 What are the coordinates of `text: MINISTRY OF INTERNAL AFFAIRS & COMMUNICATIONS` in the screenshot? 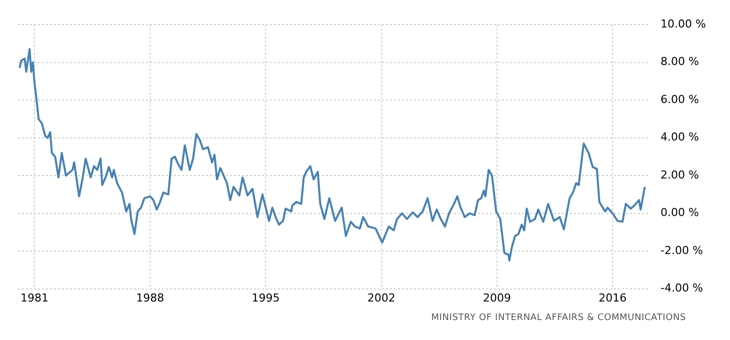 It's located at (558, 318).